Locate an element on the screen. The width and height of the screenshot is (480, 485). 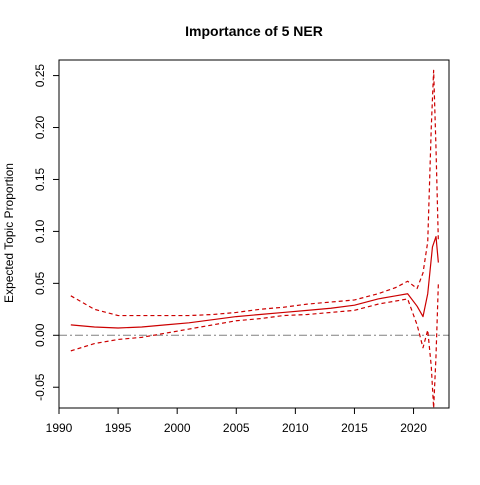
y-tick-label: 0.10 is located at coordinates (40, 231).